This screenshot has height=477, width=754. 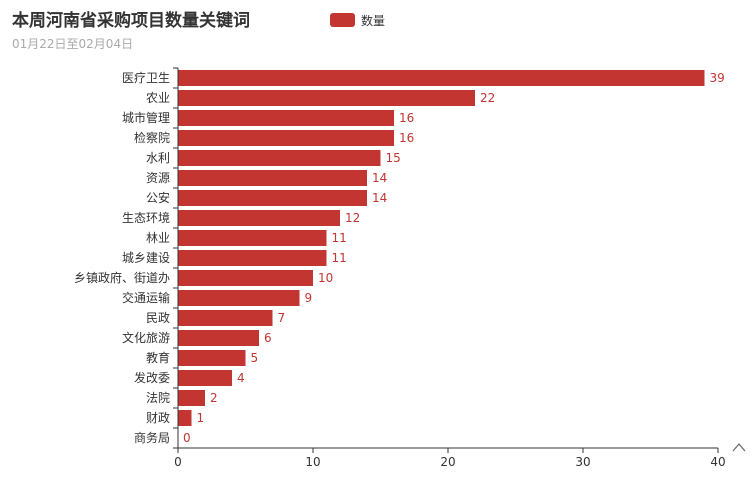 What do you see at coordinates (178, 462) in the screenshot?
I see `x-tick-label: 0` at bounding box center [178, 462].